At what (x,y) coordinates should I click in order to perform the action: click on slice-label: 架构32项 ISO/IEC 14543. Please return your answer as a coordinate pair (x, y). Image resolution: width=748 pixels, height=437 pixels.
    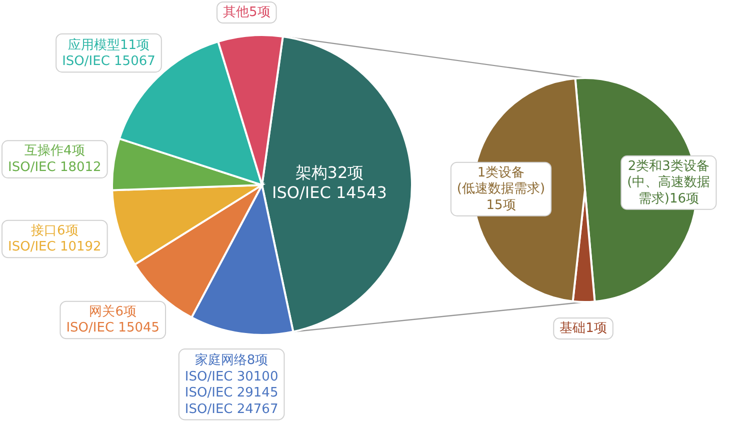
    Looking at the image, I should click on (329, 182).